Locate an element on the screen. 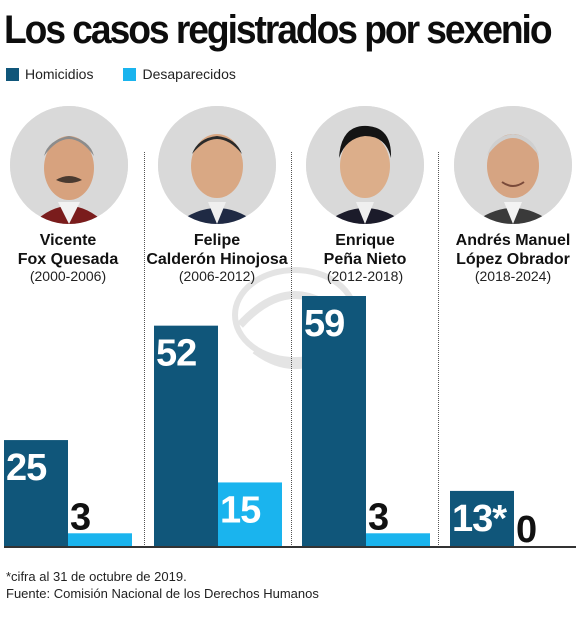 The width and height of the screenshot is (580, 620). bar-desaparecidos-pena-nieto is located at coordinates (398, 539).